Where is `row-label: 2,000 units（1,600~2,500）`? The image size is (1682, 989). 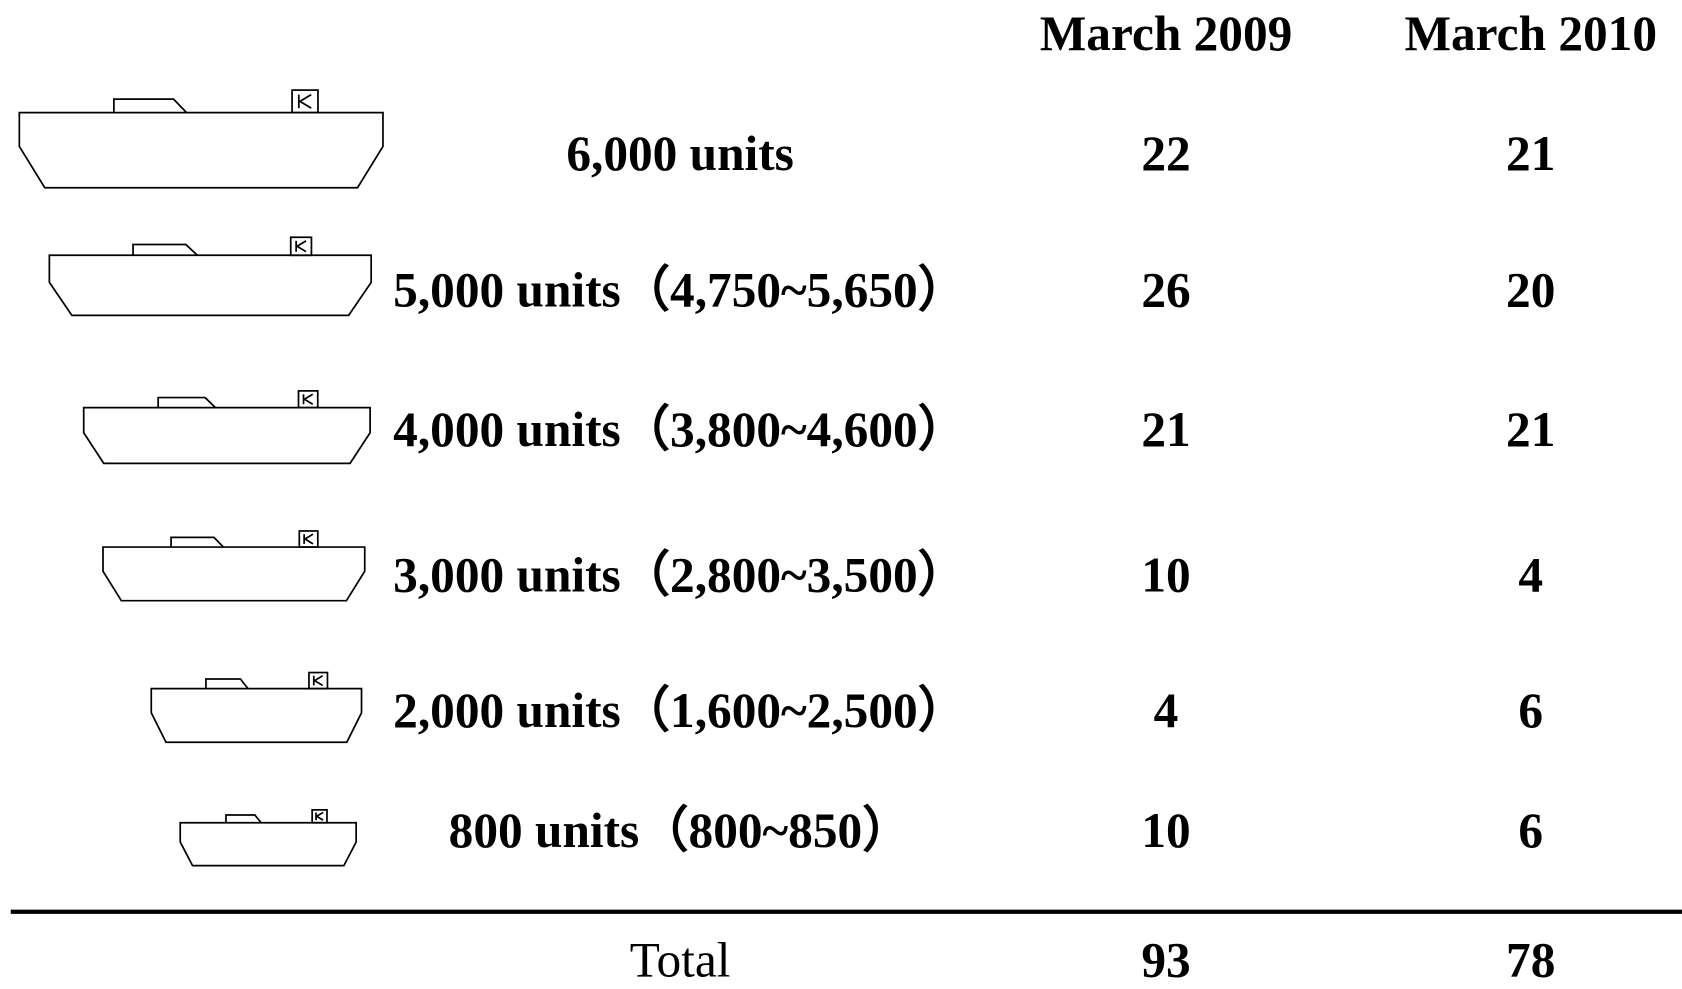
row-label: 2,000 units（1,600~2,500） is located at coordinates (680, 710).